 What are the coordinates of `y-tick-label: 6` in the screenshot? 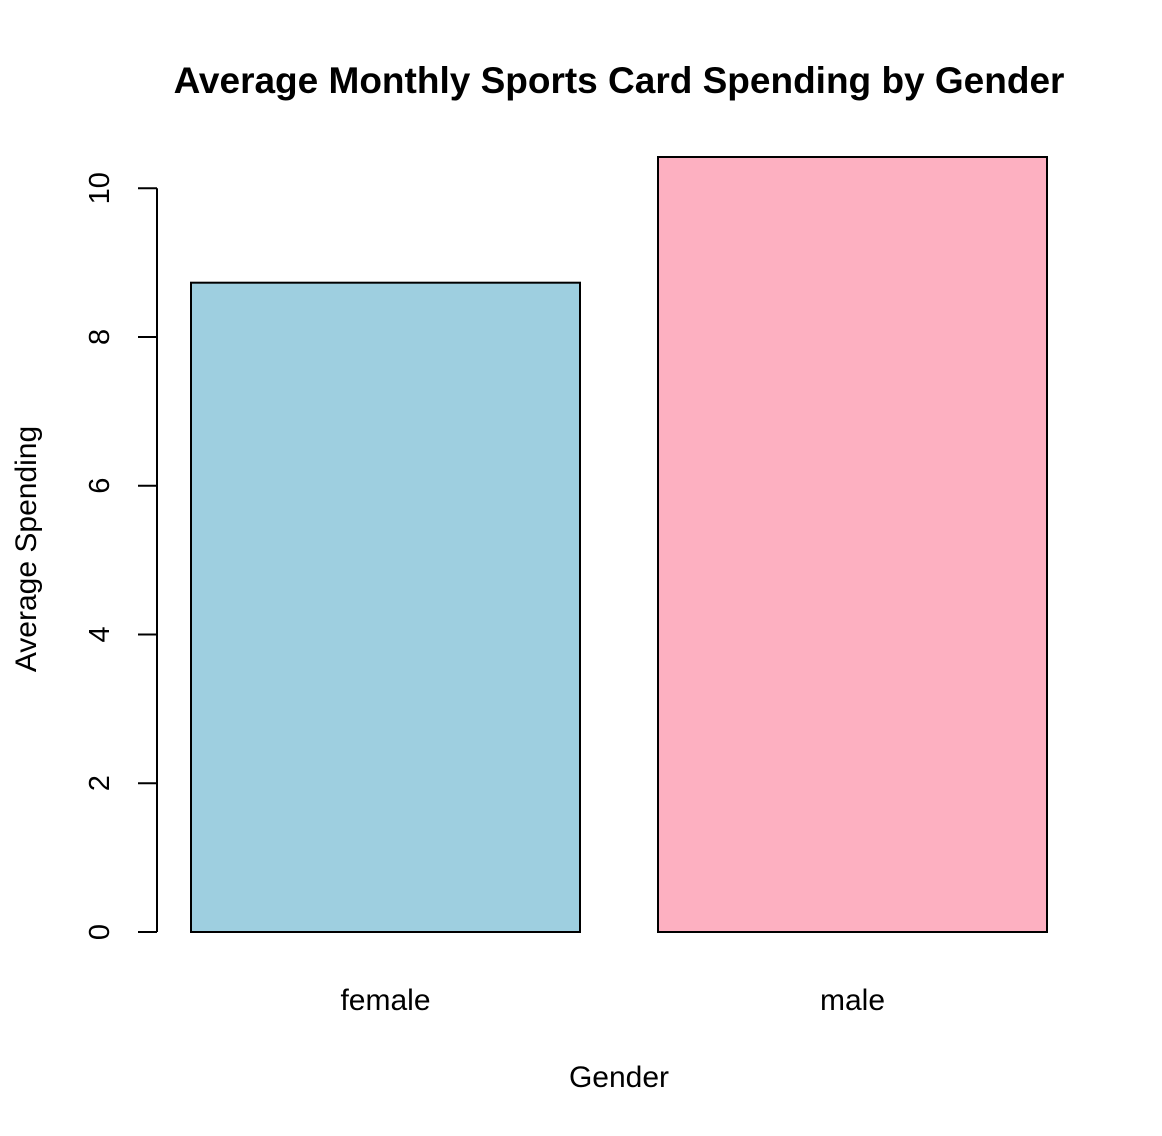 It's located at (100, 486).